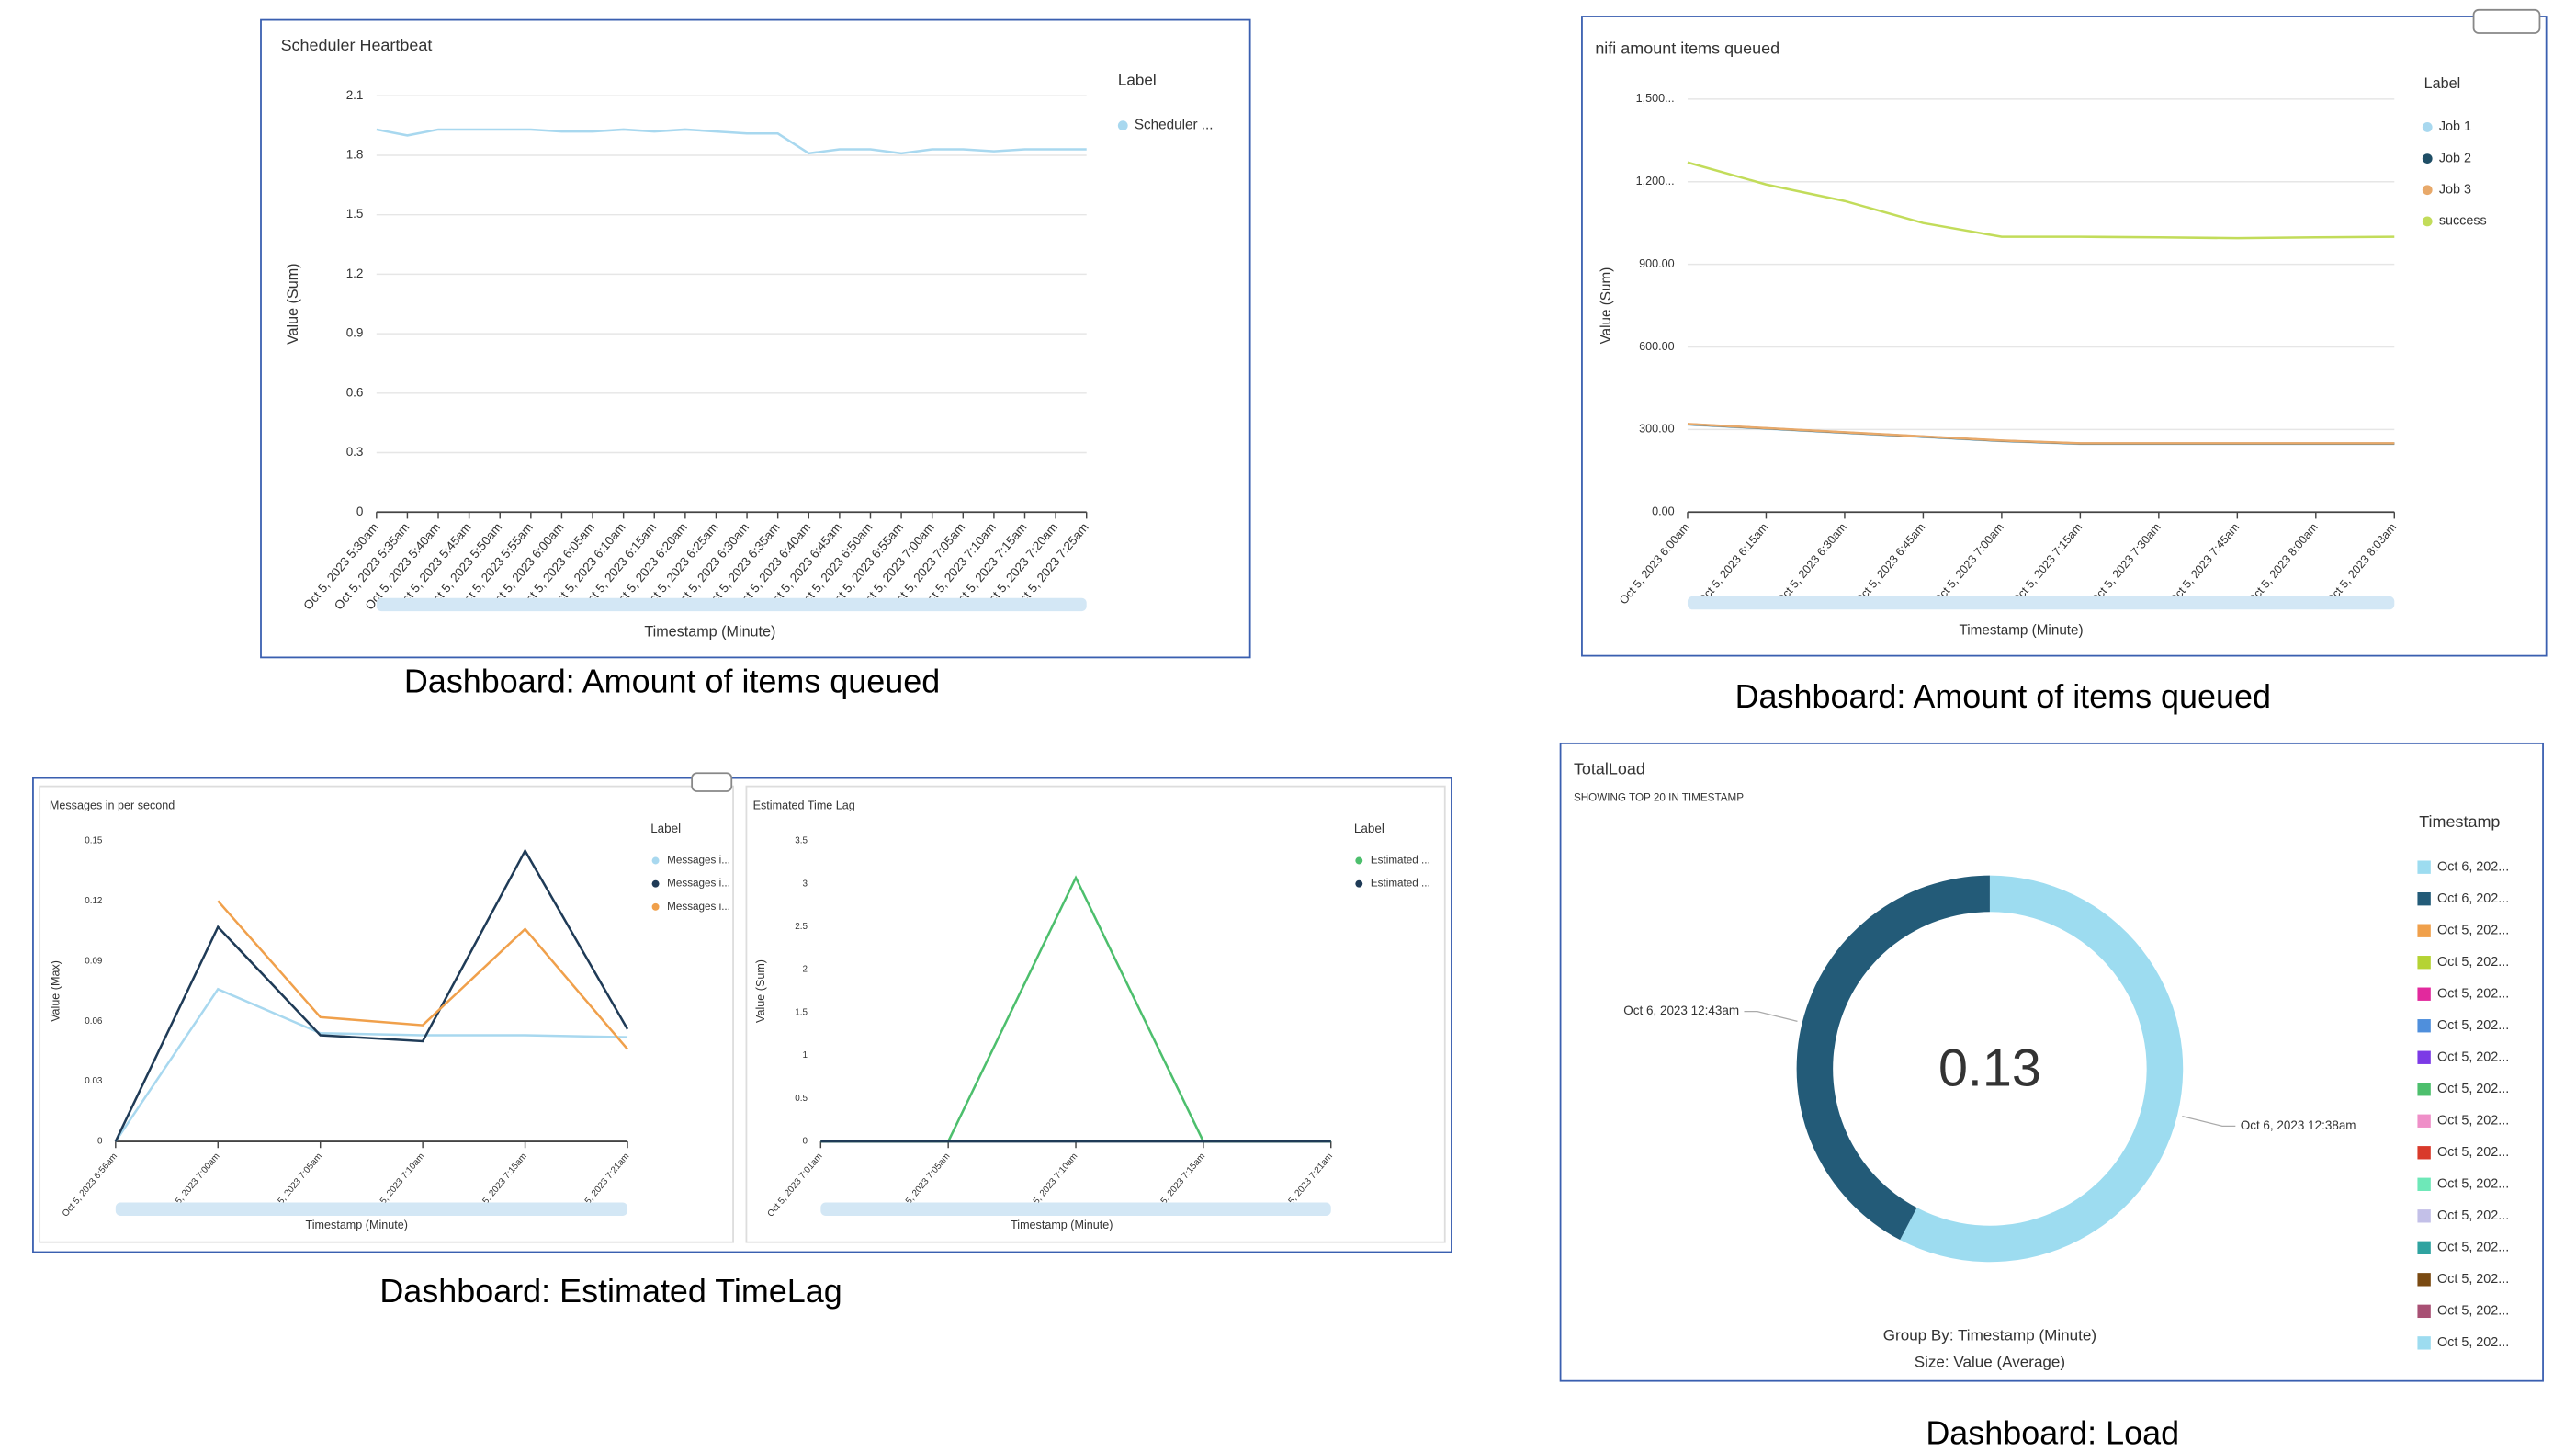 The image size is (2576, 1452). What do you see at coordinates (293, 304) in the screenshot?
I see `y-axis-label: Value (Sum)` at bounding box center [293, 304].